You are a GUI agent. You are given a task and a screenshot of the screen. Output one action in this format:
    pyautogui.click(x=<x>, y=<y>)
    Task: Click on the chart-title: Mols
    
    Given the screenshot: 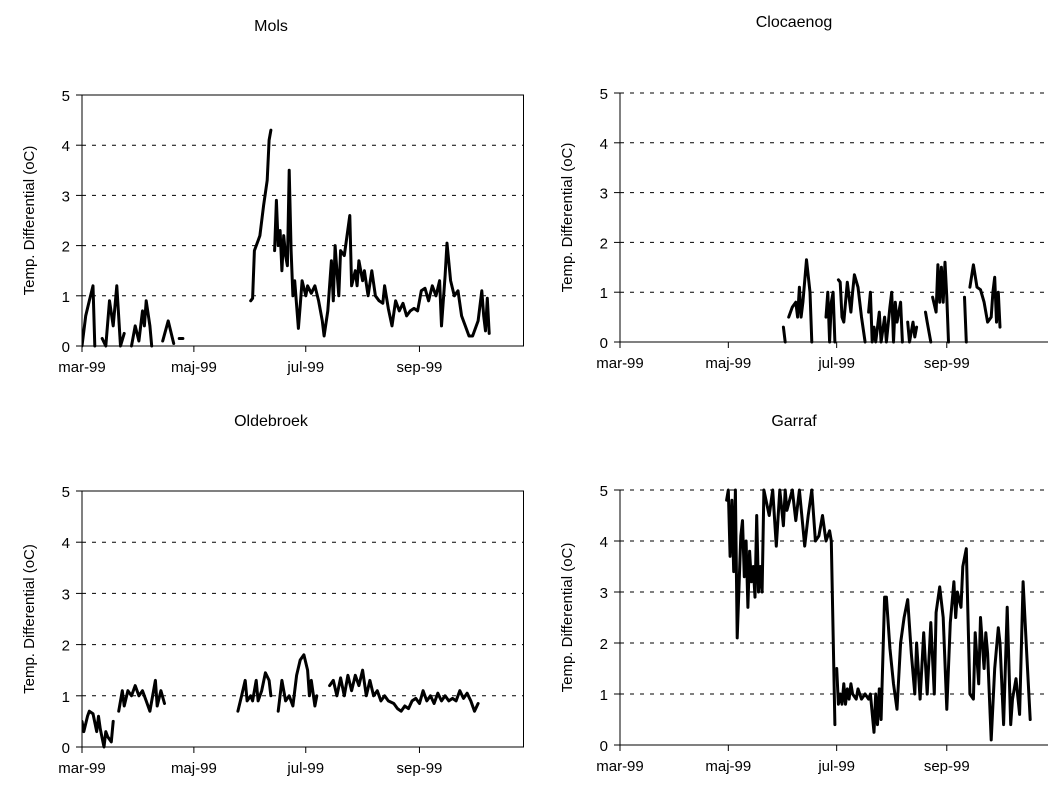 What is the action you would take?
    pyautogui.click(x=271, y=26)
    